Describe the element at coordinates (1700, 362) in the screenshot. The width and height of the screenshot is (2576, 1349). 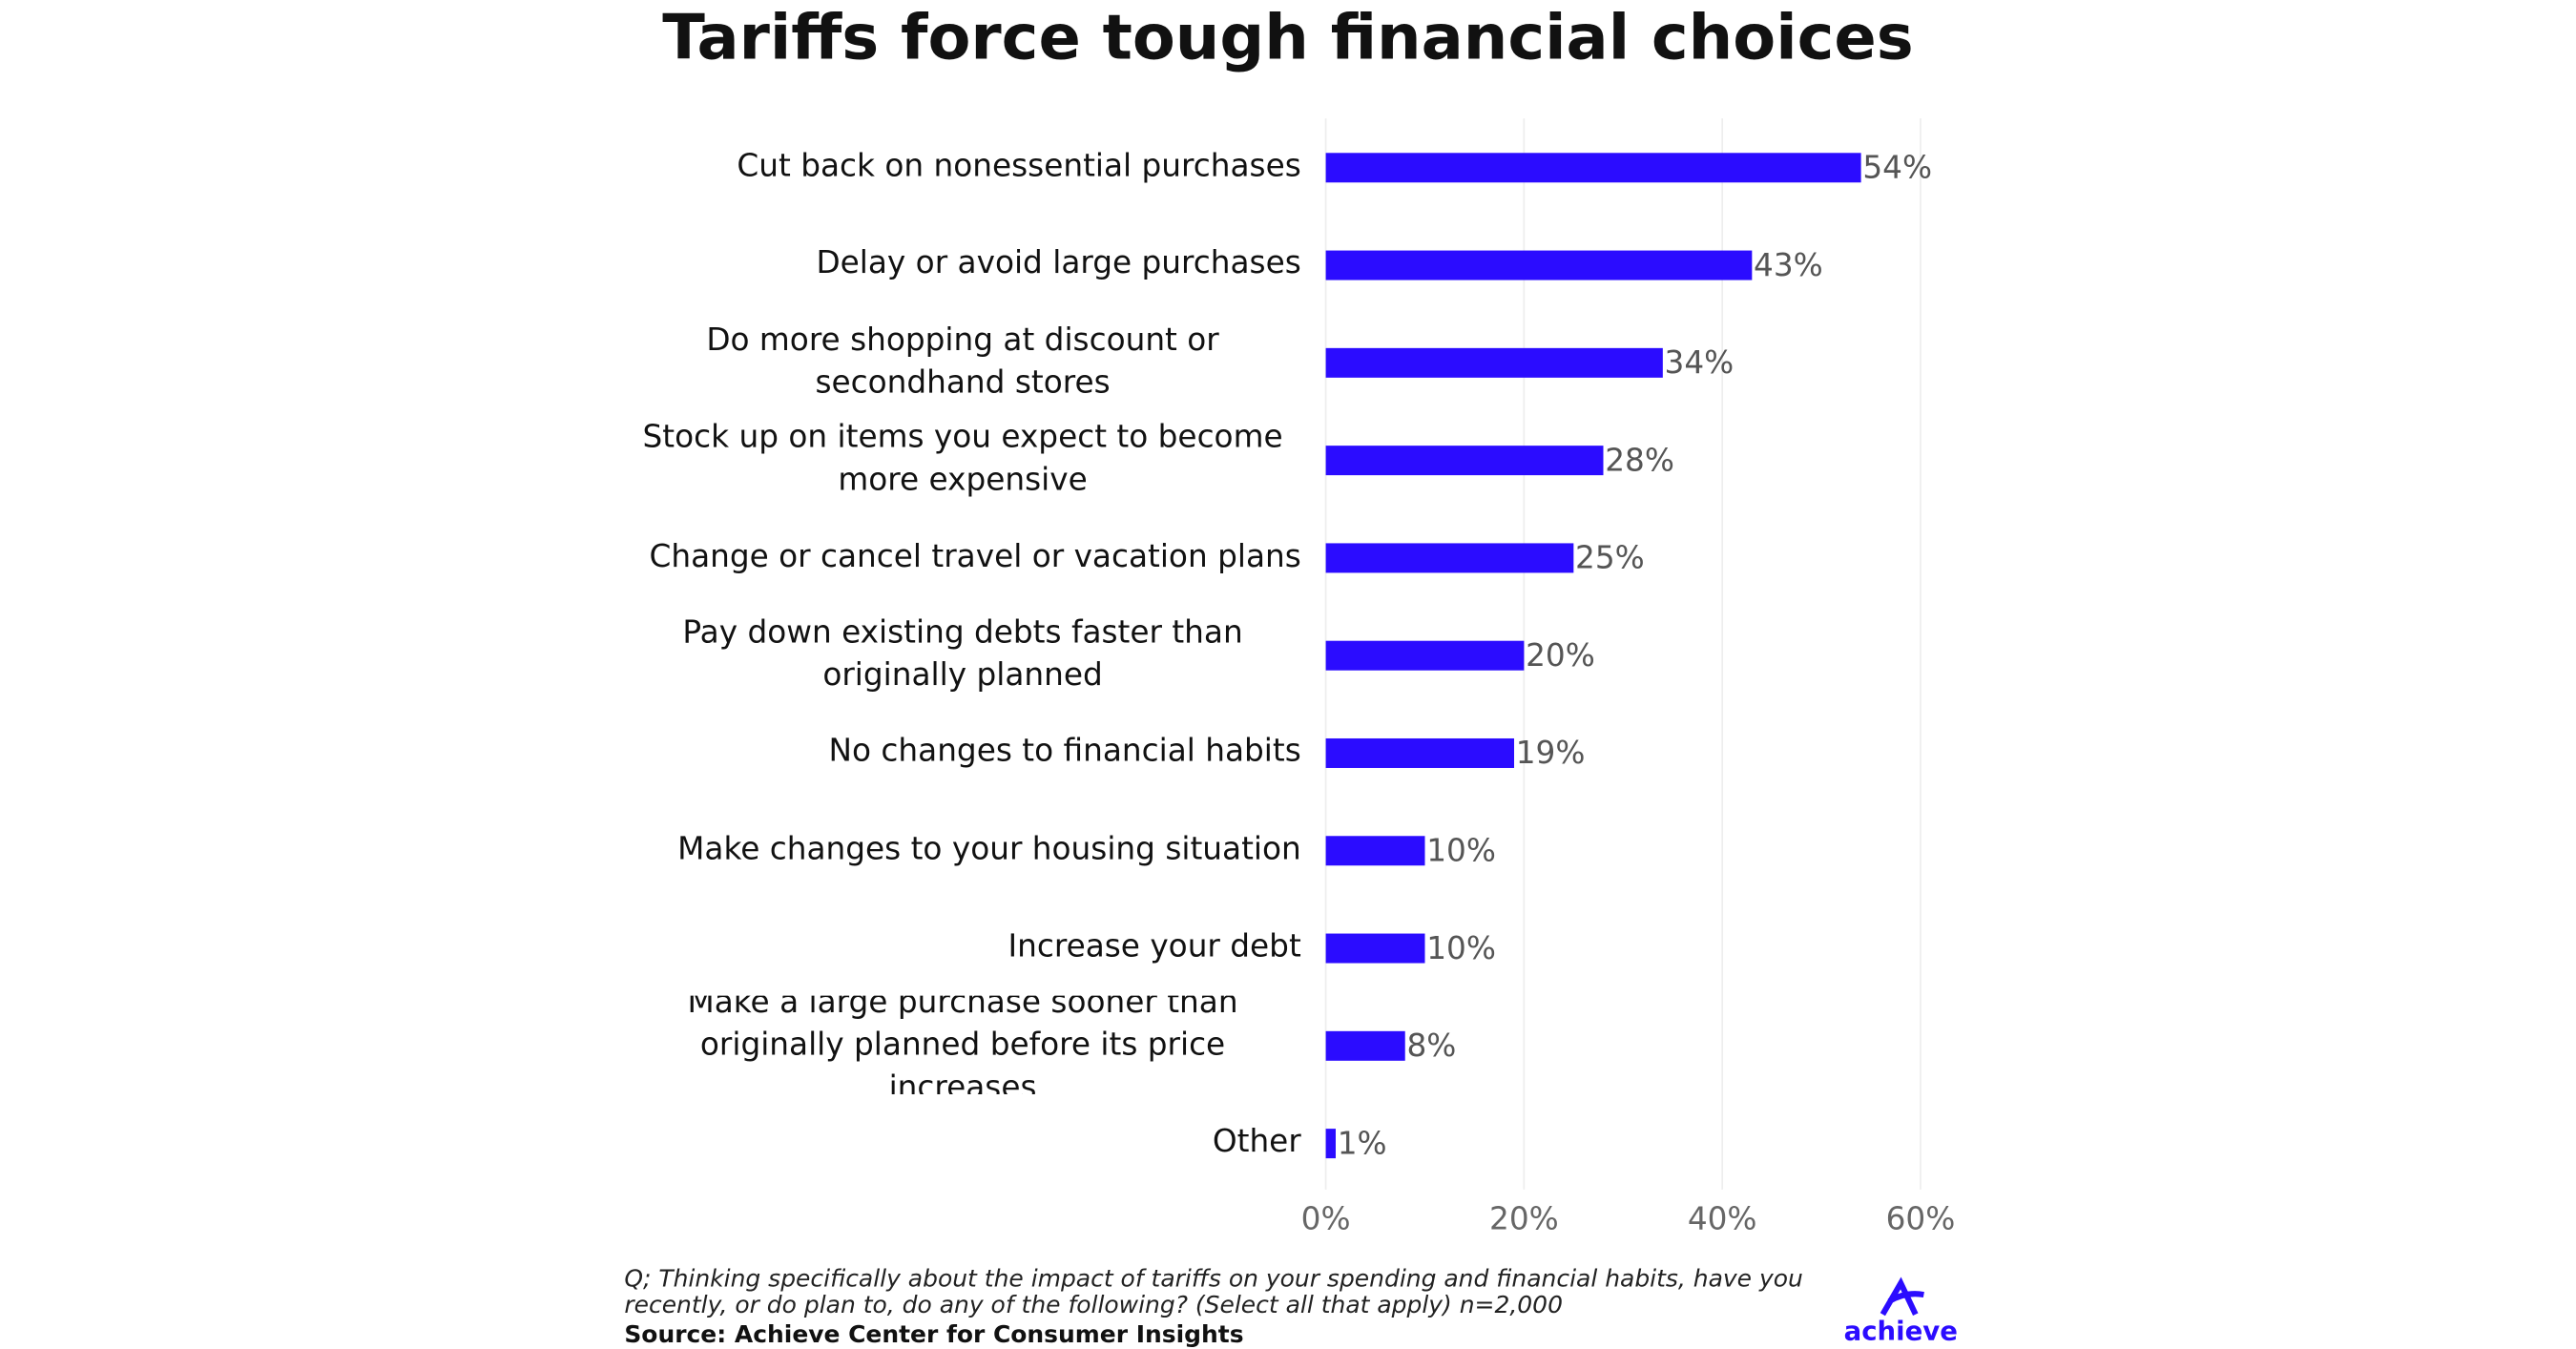
I see `value-label: 34%` at that location.